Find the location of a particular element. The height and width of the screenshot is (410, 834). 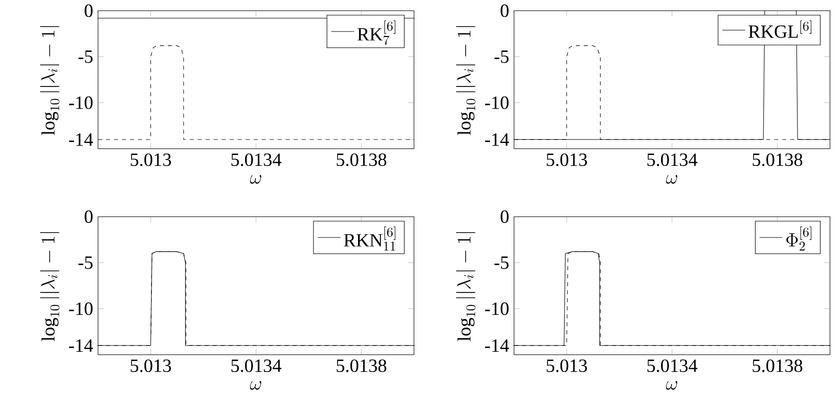

legend-label: $\mathrm{RK}_7^{[6]}$ is located at coordinates (376, 32).